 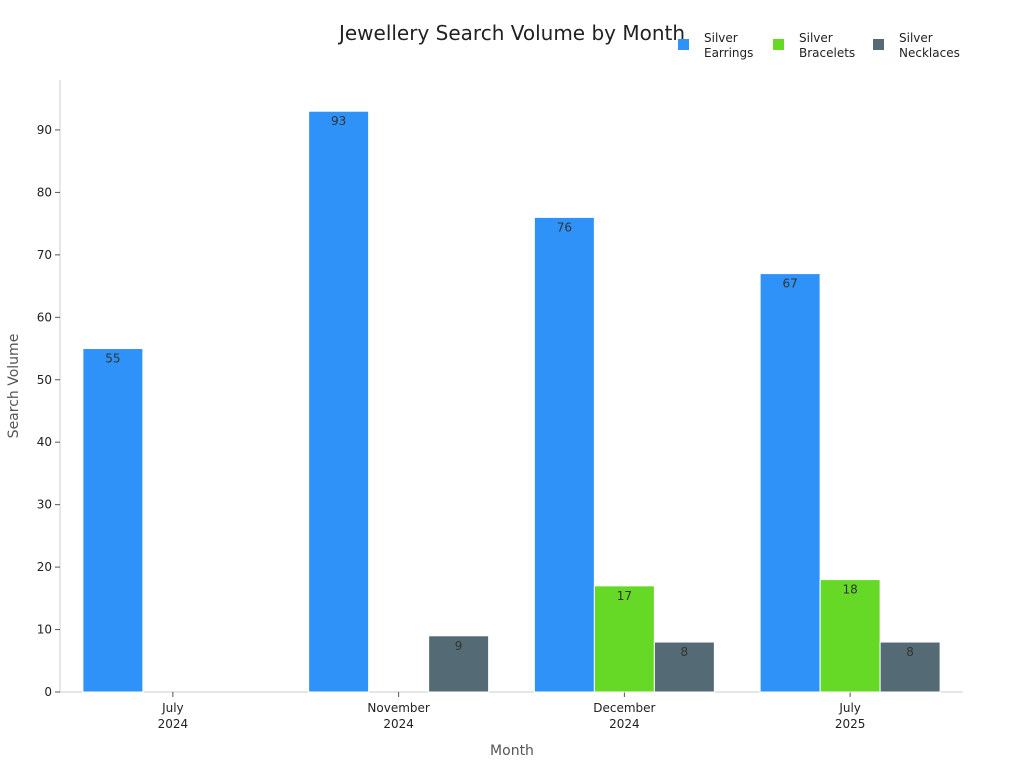 What do you see at coordinates (173, 716) in the screenshot?
I see `x-tick-label: July 2024` at bounding box center [173, 716].